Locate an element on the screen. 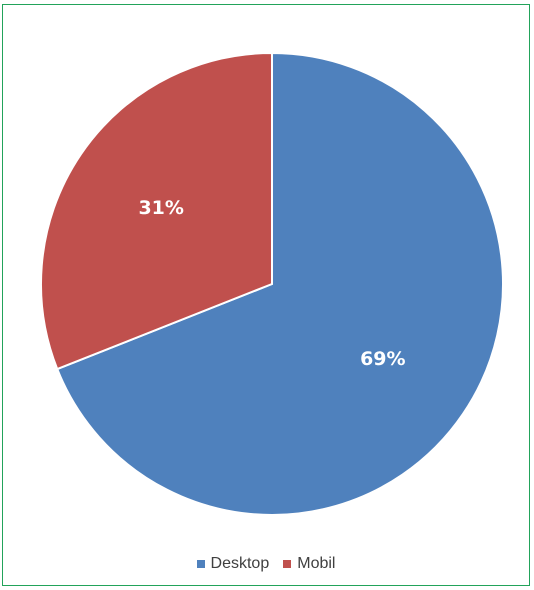  legend-item-desktop: Desktop is located at coordinates (233, 564).